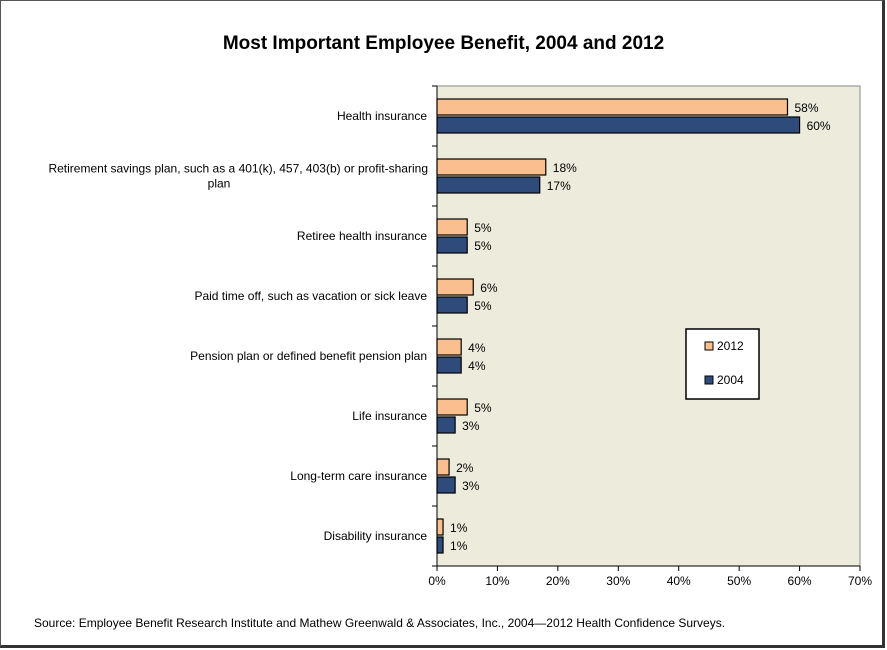  What do you see at coordinates (362, 236) in the screenshot?
I see `category-label: Retiree health insurance` at bounding box center [362, 236].